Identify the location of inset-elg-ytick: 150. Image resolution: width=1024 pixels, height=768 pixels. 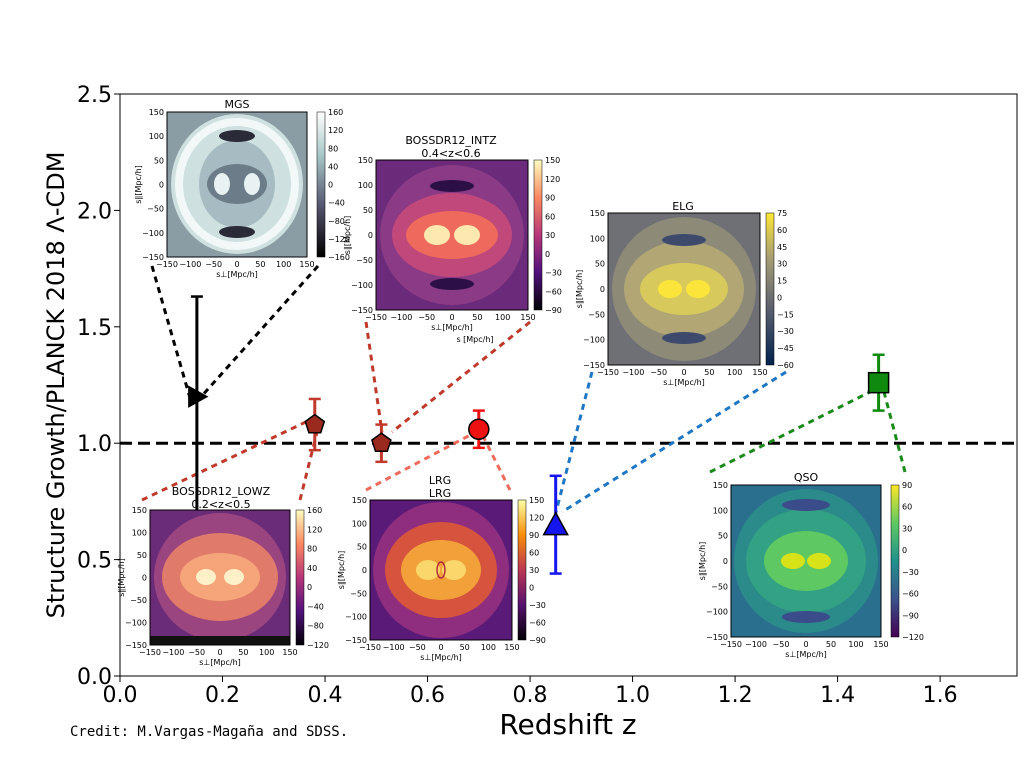
(597, 213).